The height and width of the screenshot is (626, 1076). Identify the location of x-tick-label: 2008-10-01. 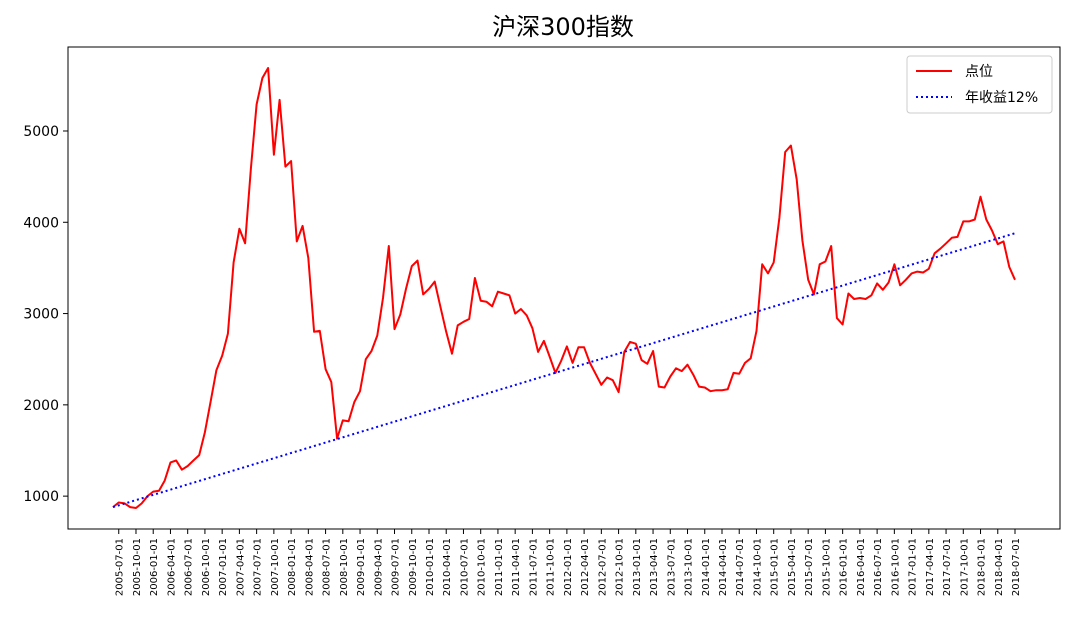
(344, 567).